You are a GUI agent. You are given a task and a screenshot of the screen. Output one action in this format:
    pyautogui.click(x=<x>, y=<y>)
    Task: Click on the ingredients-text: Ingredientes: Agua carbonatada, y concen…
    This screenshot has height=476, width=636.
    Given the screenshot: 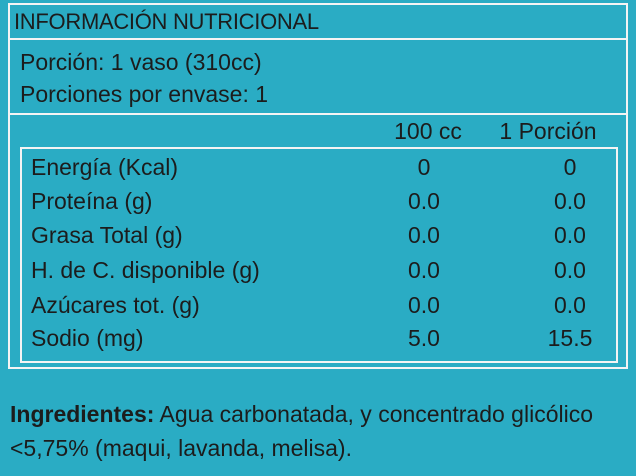 What is the action you would take?
    pyautogui.click(x=320, y=431)
    